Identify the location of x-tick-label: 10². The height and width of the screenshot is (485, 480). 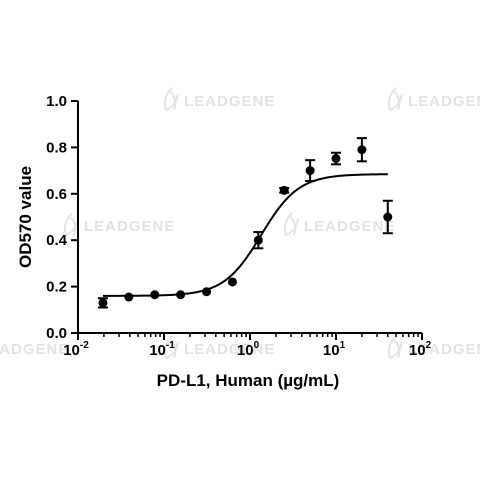
(420, 349).